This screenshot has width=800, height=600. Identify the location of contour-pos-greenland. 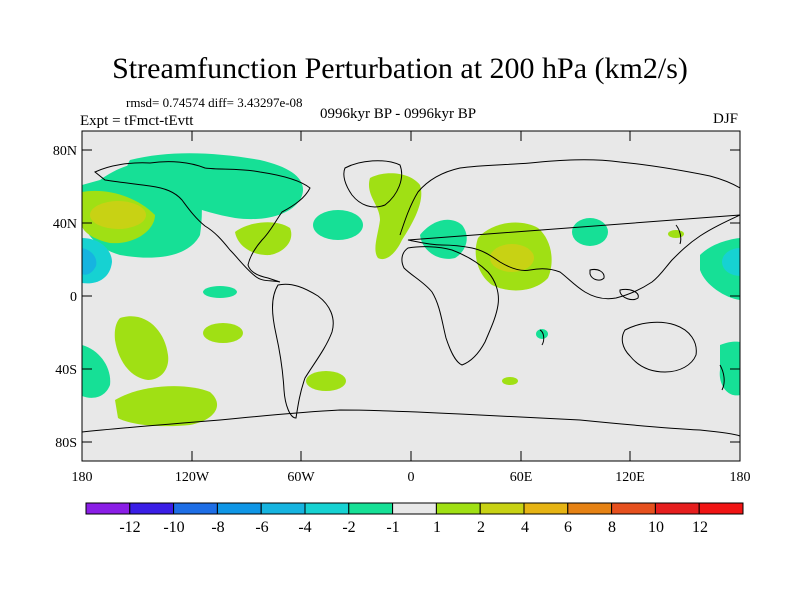
(395, 216).